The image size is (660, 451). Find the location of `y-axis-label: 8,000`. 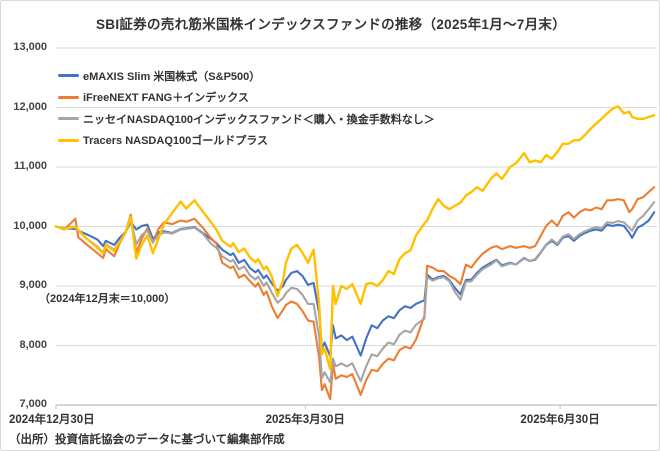

y-axis-label: 8,000 is located at coordinates (33, 344).